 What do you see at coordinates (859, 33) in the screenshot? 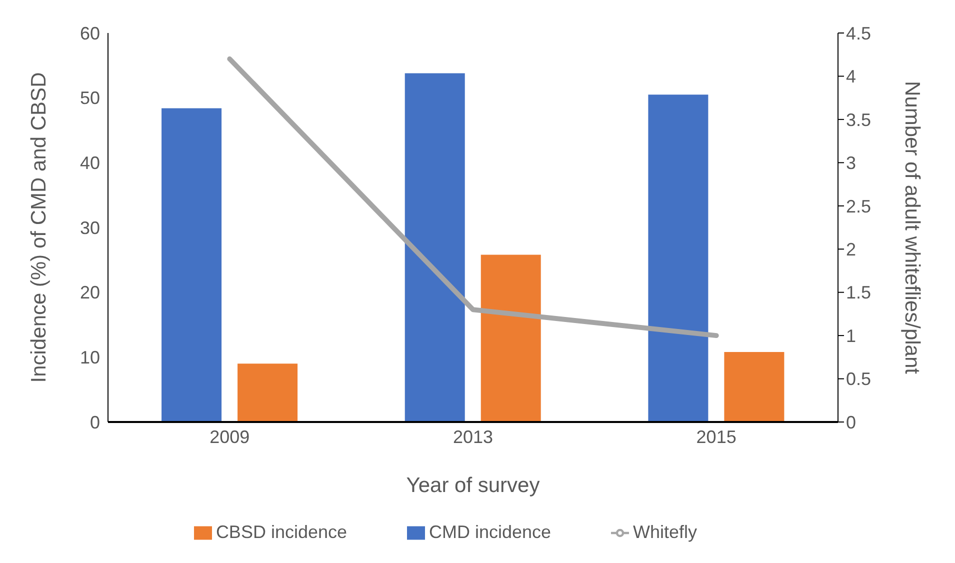
I see `y2-tick-label: 4.5` at bounding box center [859, 33].